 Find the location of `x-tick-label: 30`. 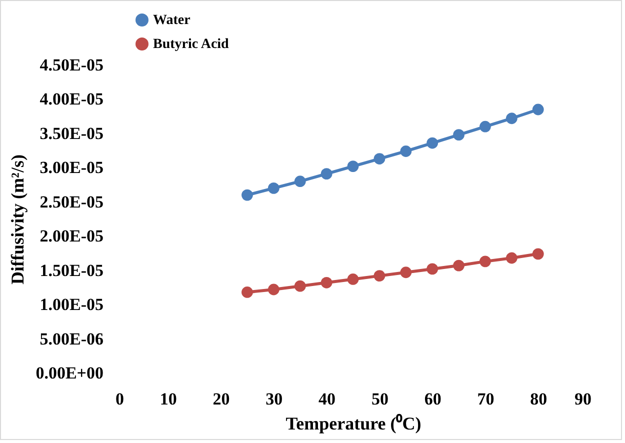

x-tick-label: 30 is located at coordinates (274, 399).